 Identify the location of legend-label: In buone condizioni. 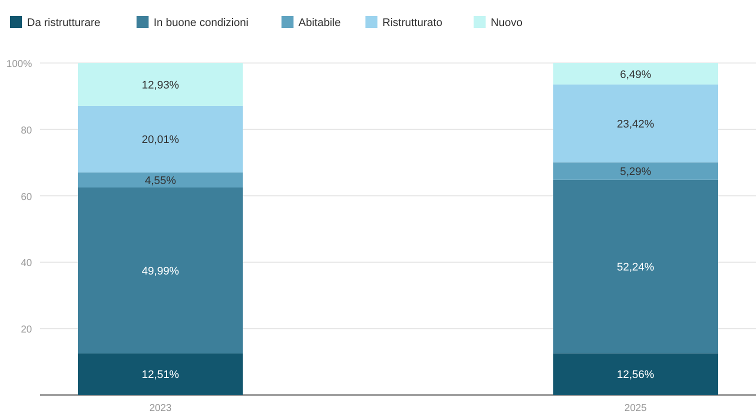
(201, 23).